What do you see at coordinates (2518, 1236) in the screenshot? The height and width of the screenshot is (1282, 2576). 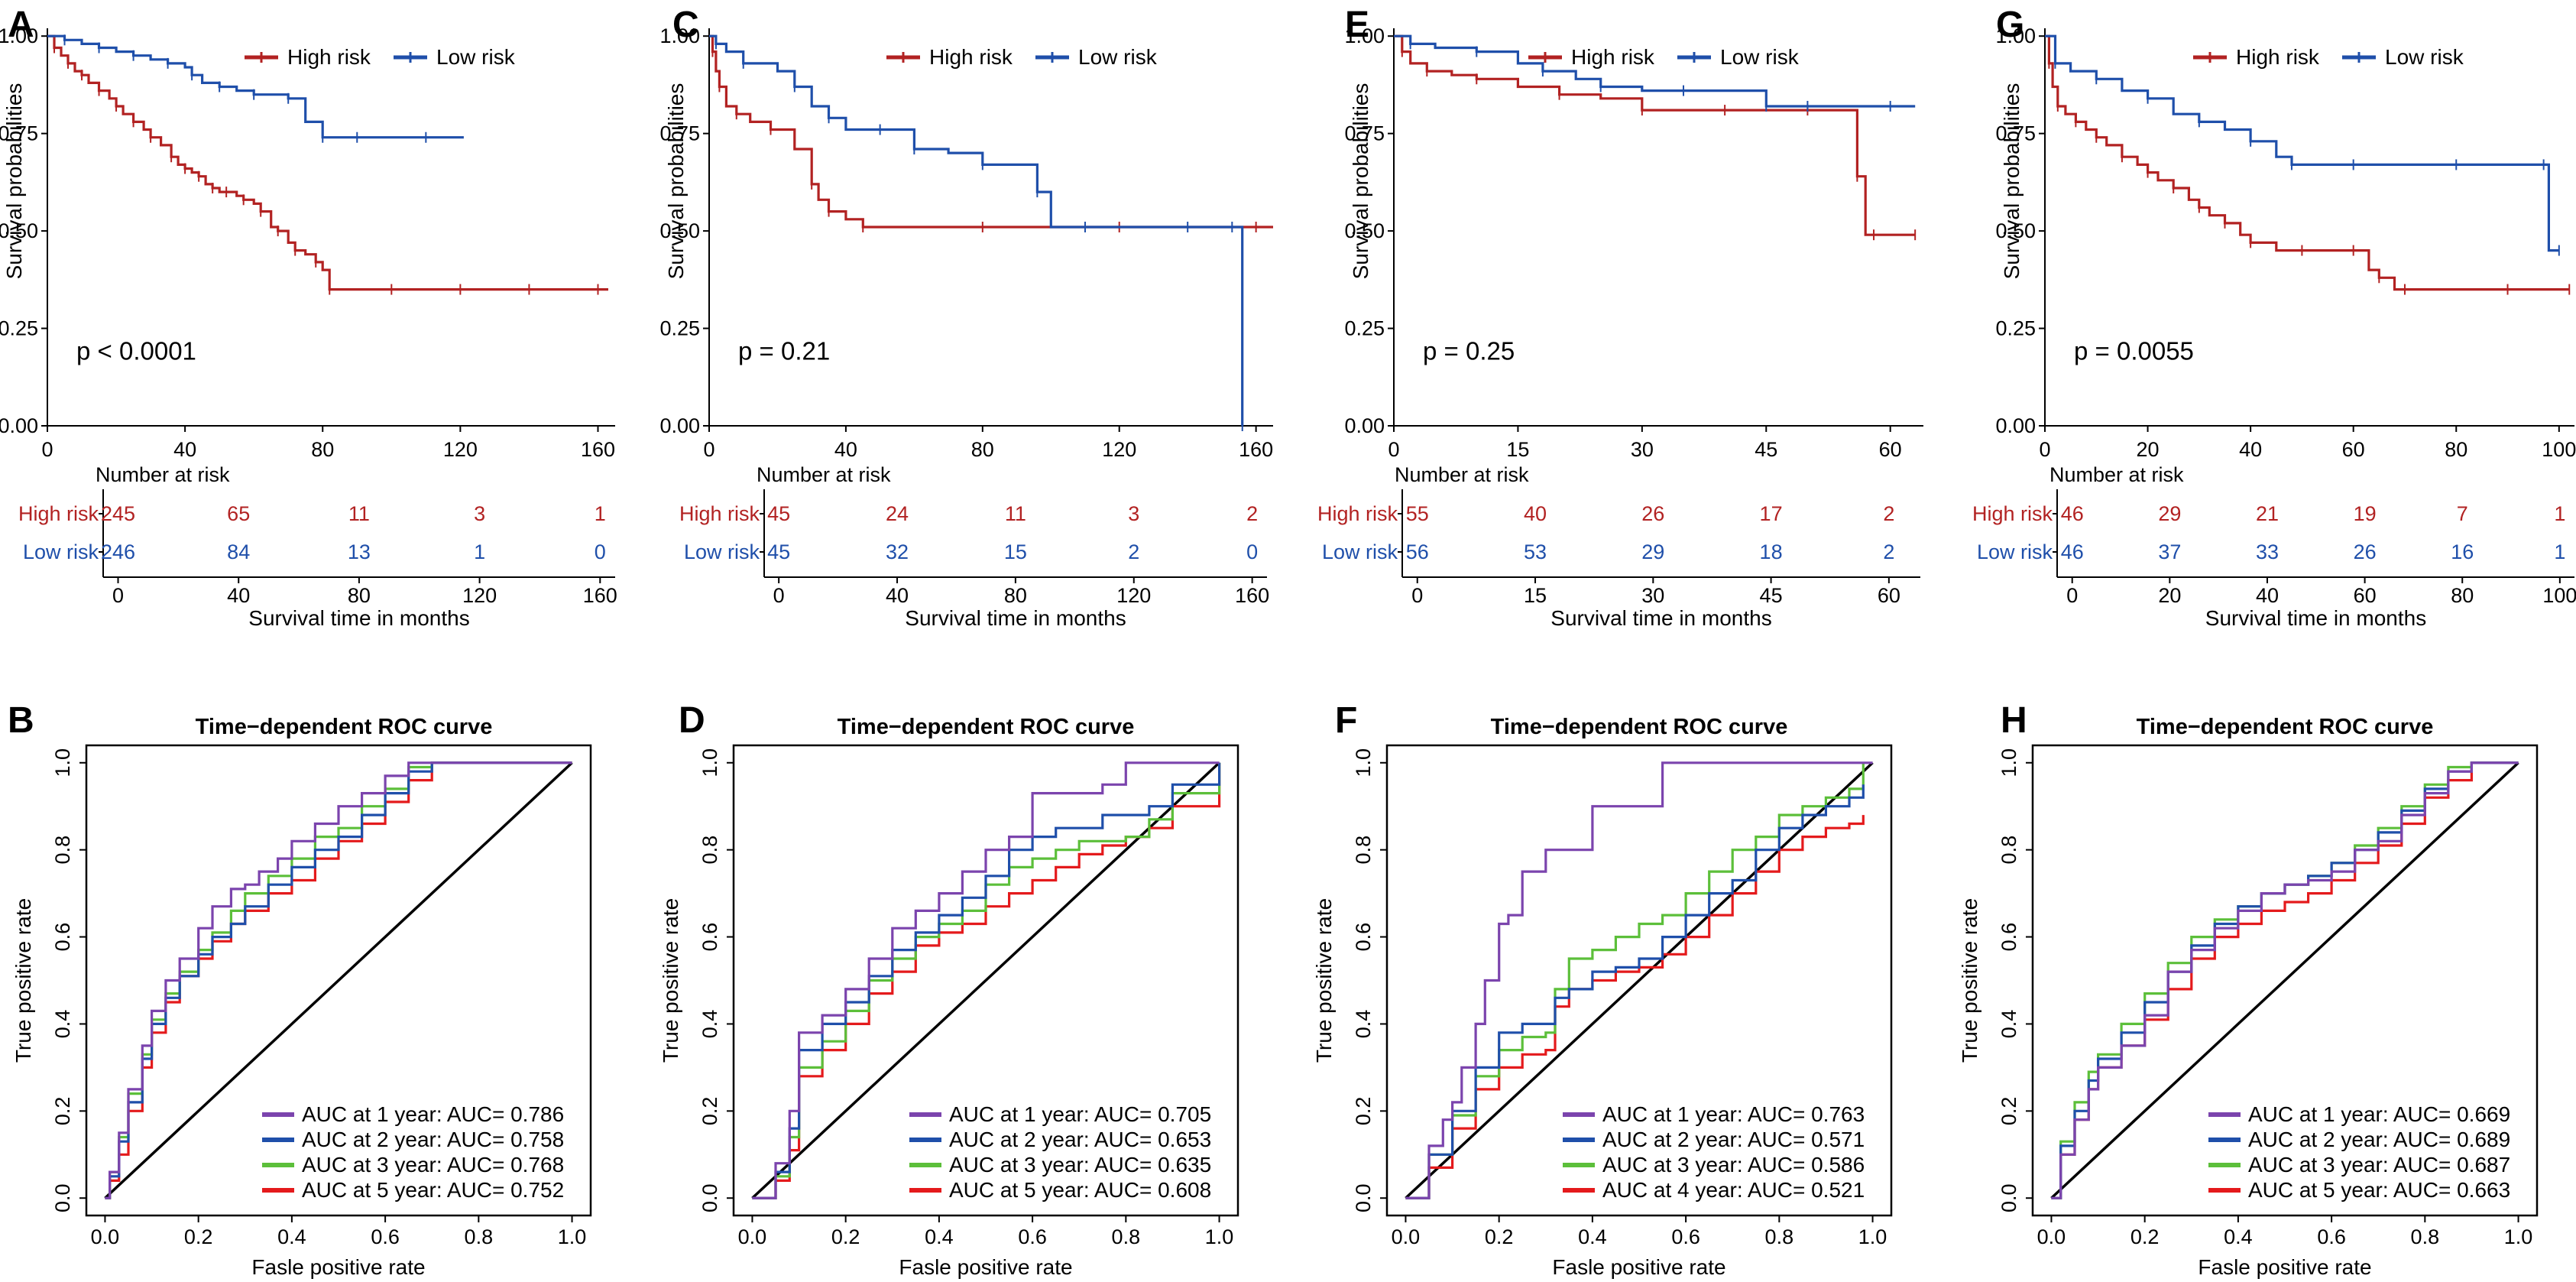 I see `x-tick-label: 1.0` at bounding box center [2518, 1236].